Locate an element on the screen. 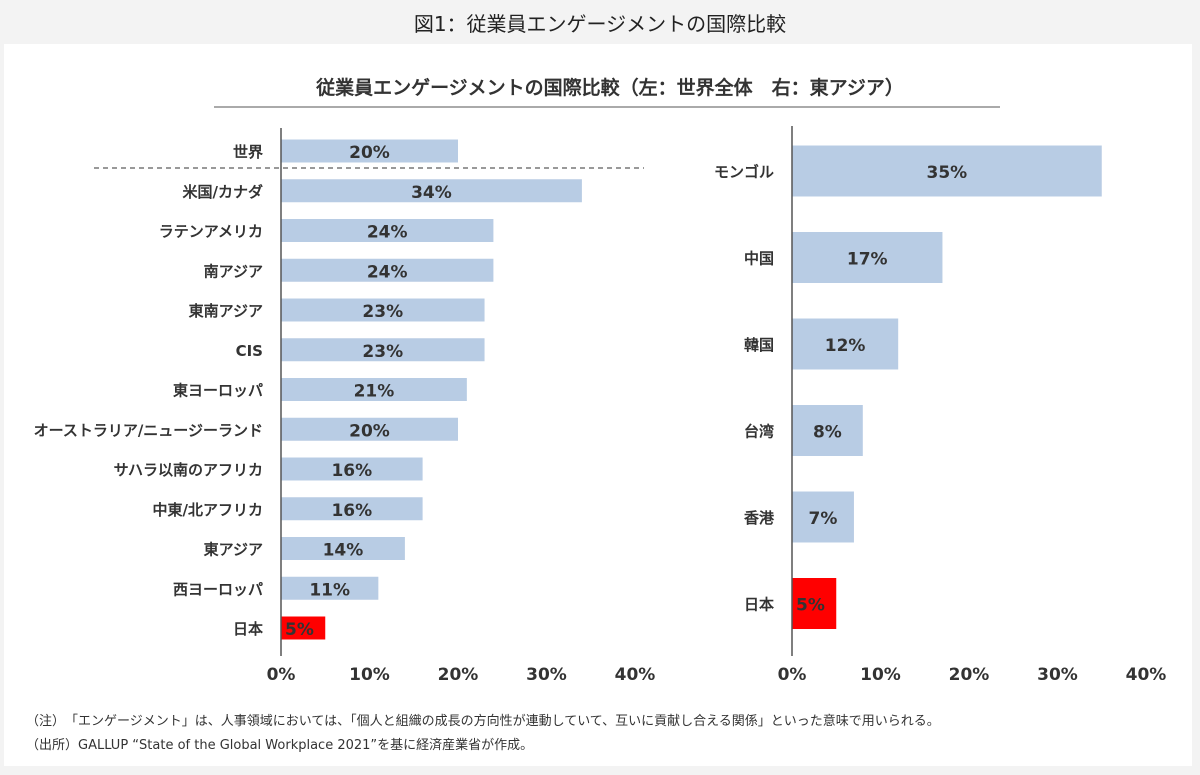 The image size is (1200, 775). value-label: 7% is located at coordinates (823, 519).